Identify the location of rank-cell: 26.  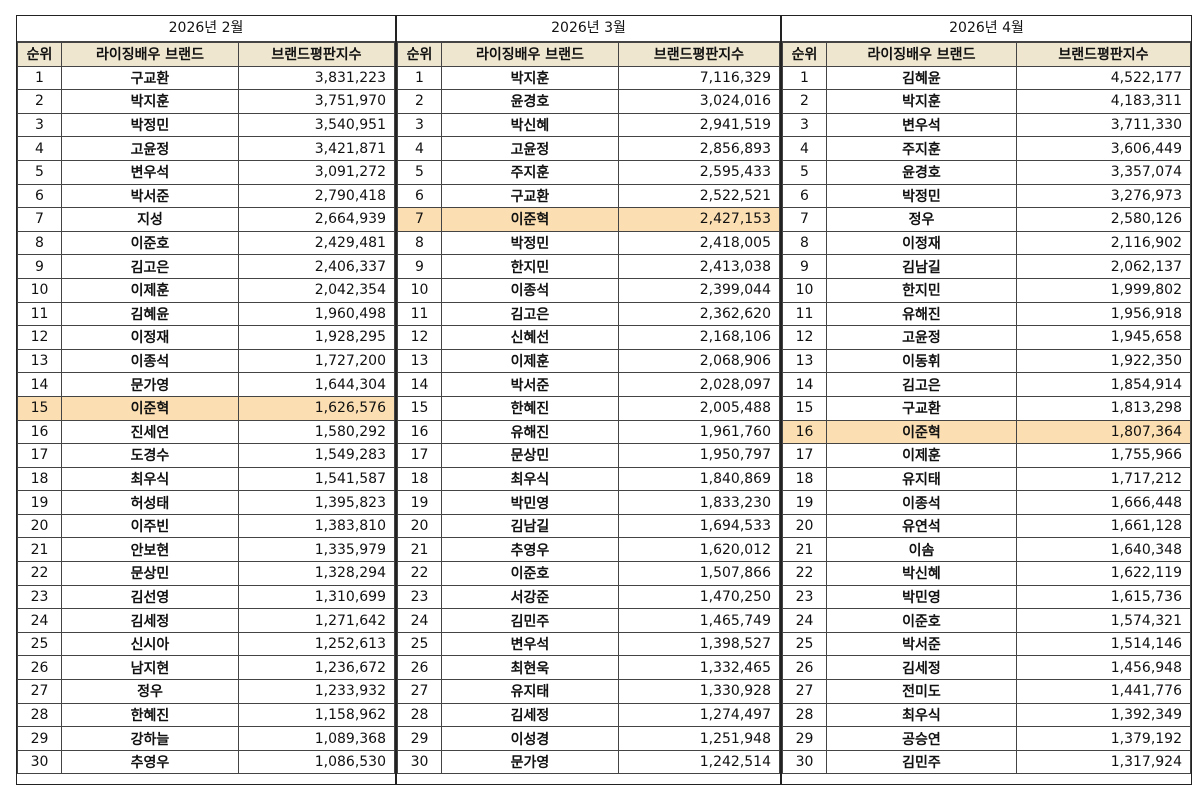
(804, 668).